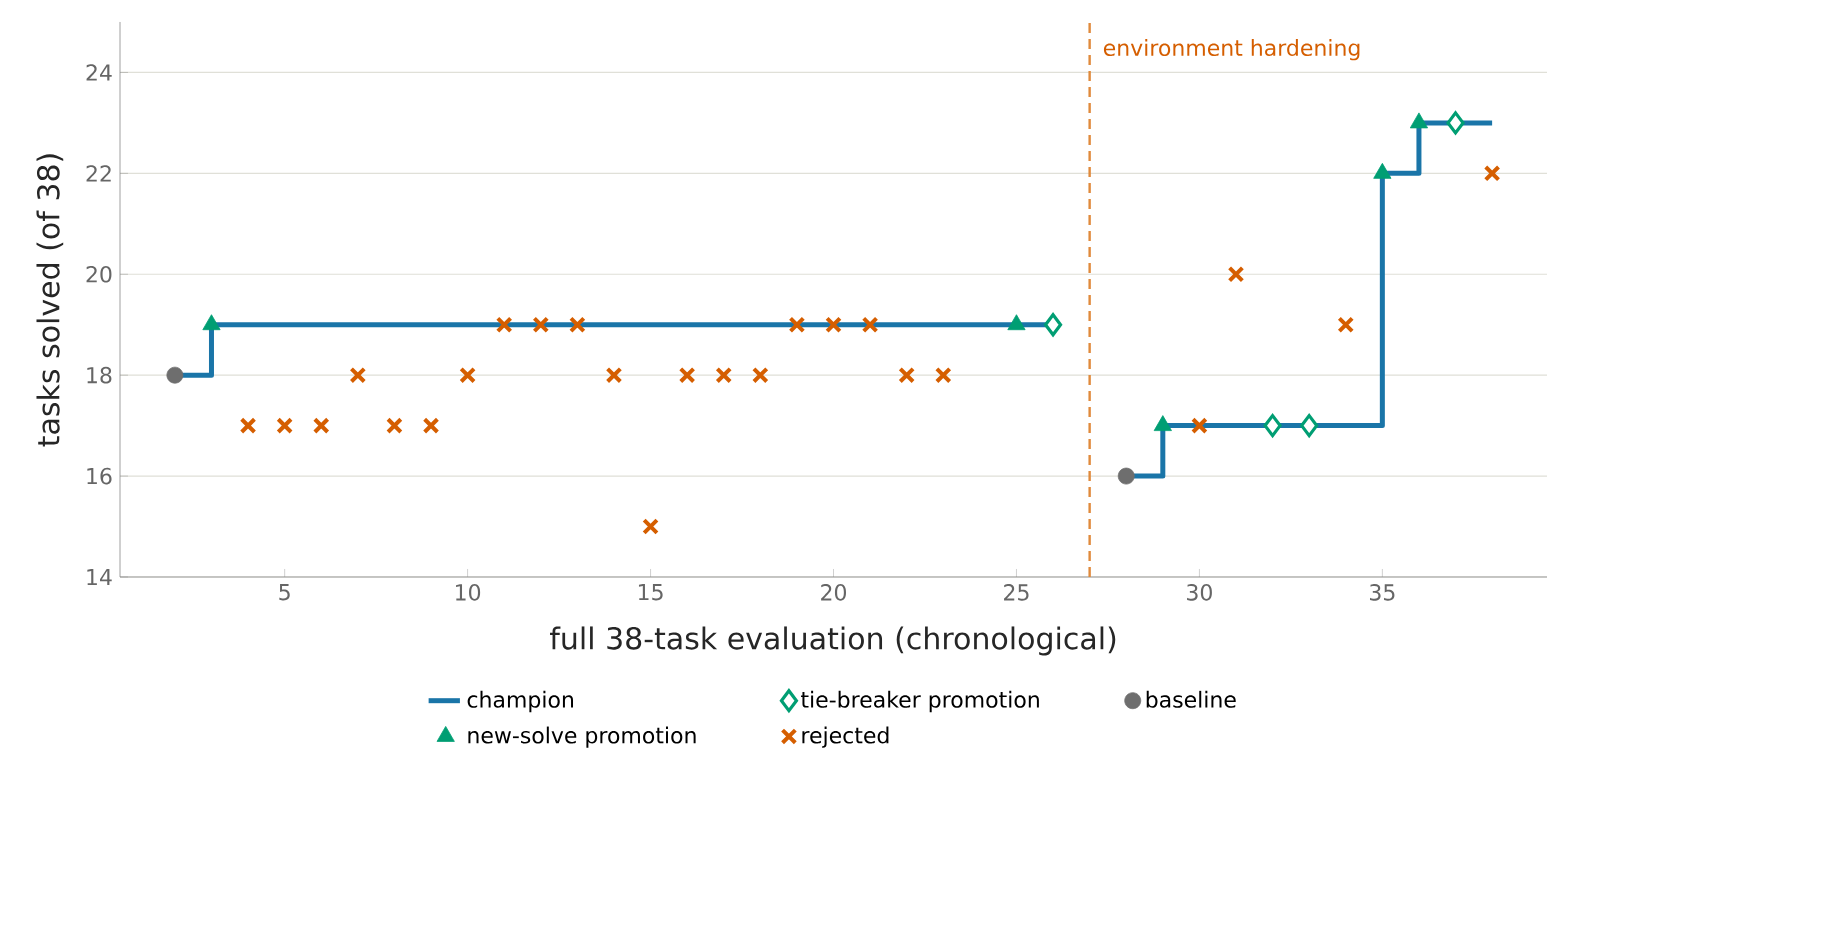 This screenshot has width=1832, height=929. I want to click on y-tick-label: 14, so click(99, 577).